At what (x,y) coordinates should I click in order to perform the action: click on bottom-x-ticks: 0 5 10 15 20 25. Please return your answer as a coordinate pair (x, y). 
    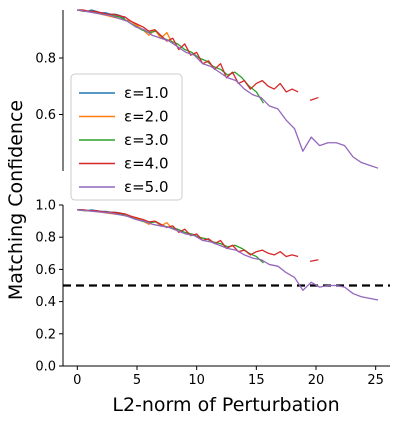
    Looking at the image, I should click on (228, 377).